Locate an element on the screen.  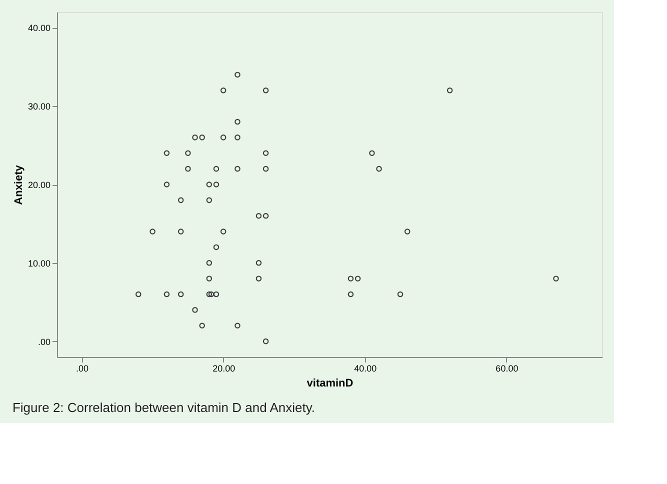
y-tick-label: 30.00 is located at coordinates (39, 107).